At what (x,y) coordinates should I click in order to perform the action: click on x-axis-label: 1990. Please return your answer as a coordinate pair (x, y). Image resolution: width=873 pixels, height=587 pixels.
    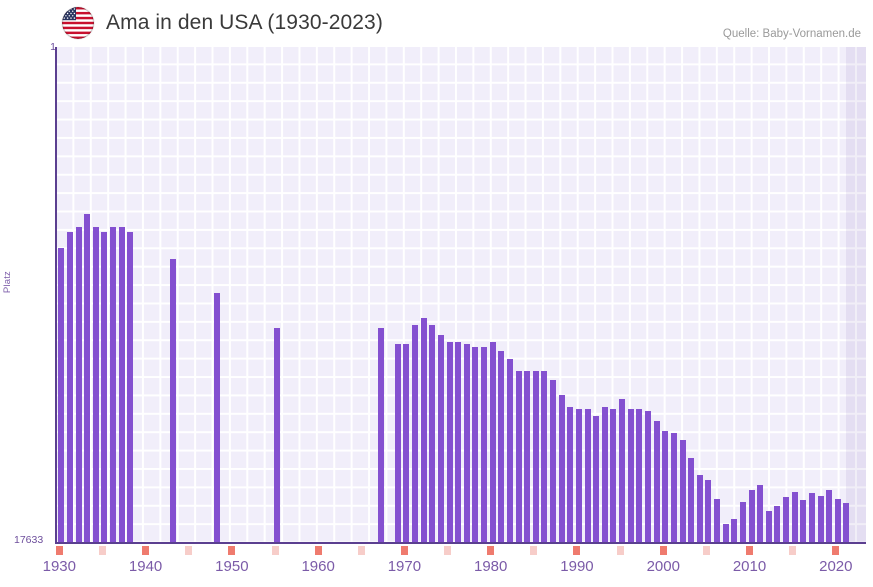
    Looking at the image, I should click on (577, 566).